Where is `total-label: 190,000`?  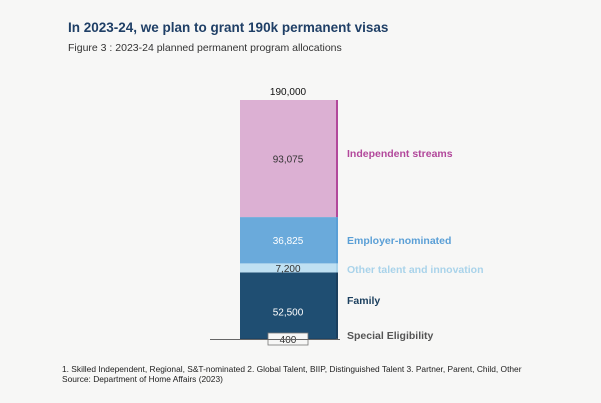
total-label: 190,000 is located at coordinates (288, 92).